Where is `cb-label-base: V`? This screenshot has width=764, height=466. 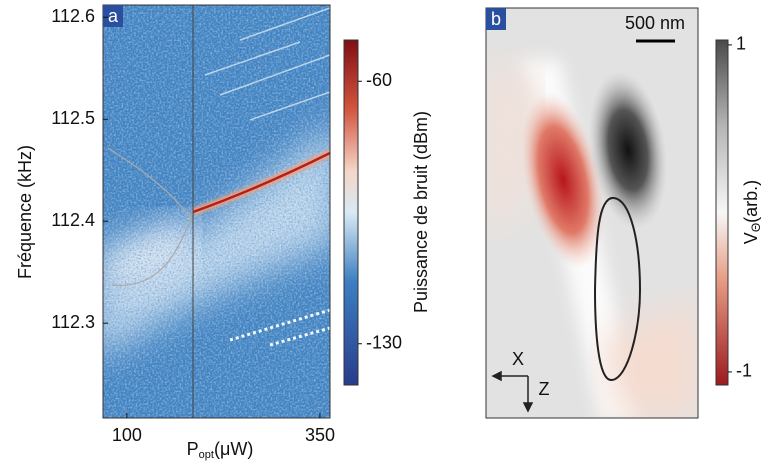 cb-label-base: V is located at coordinates (751, 238).